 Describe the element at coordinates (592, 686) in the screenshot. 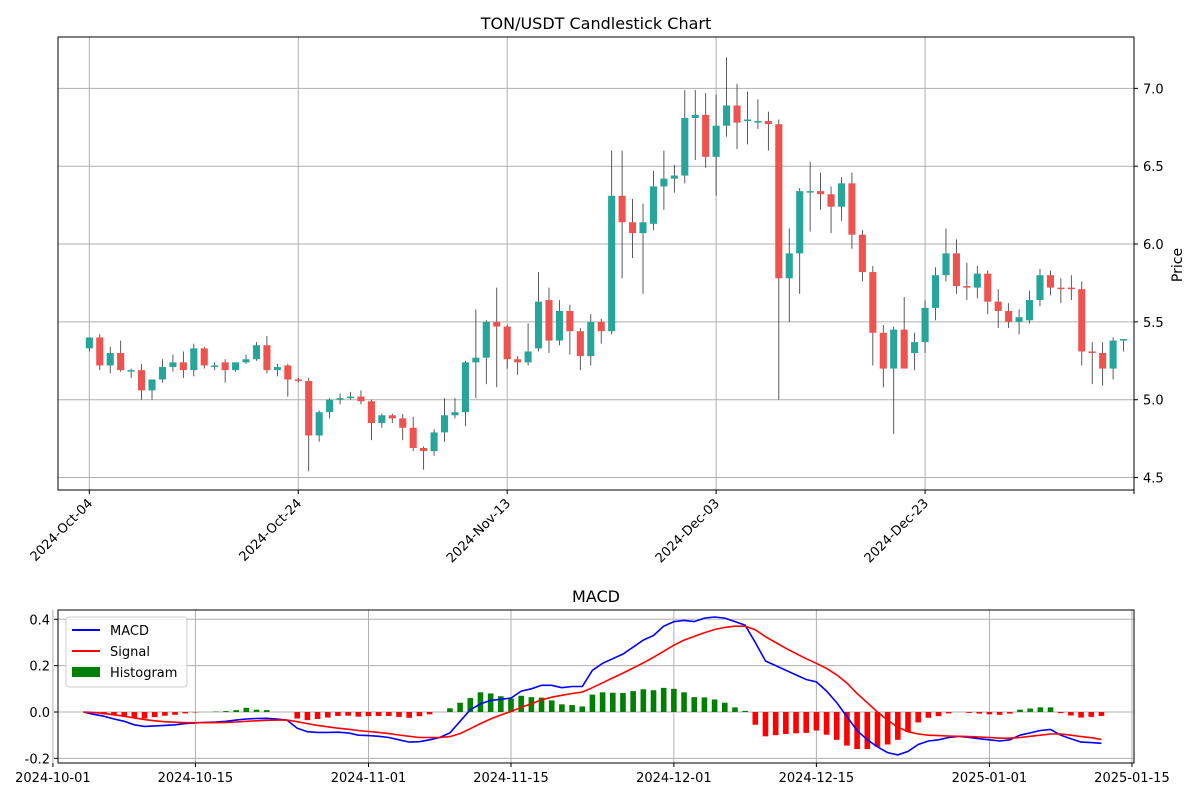

I see `macd-line-series` at that location.